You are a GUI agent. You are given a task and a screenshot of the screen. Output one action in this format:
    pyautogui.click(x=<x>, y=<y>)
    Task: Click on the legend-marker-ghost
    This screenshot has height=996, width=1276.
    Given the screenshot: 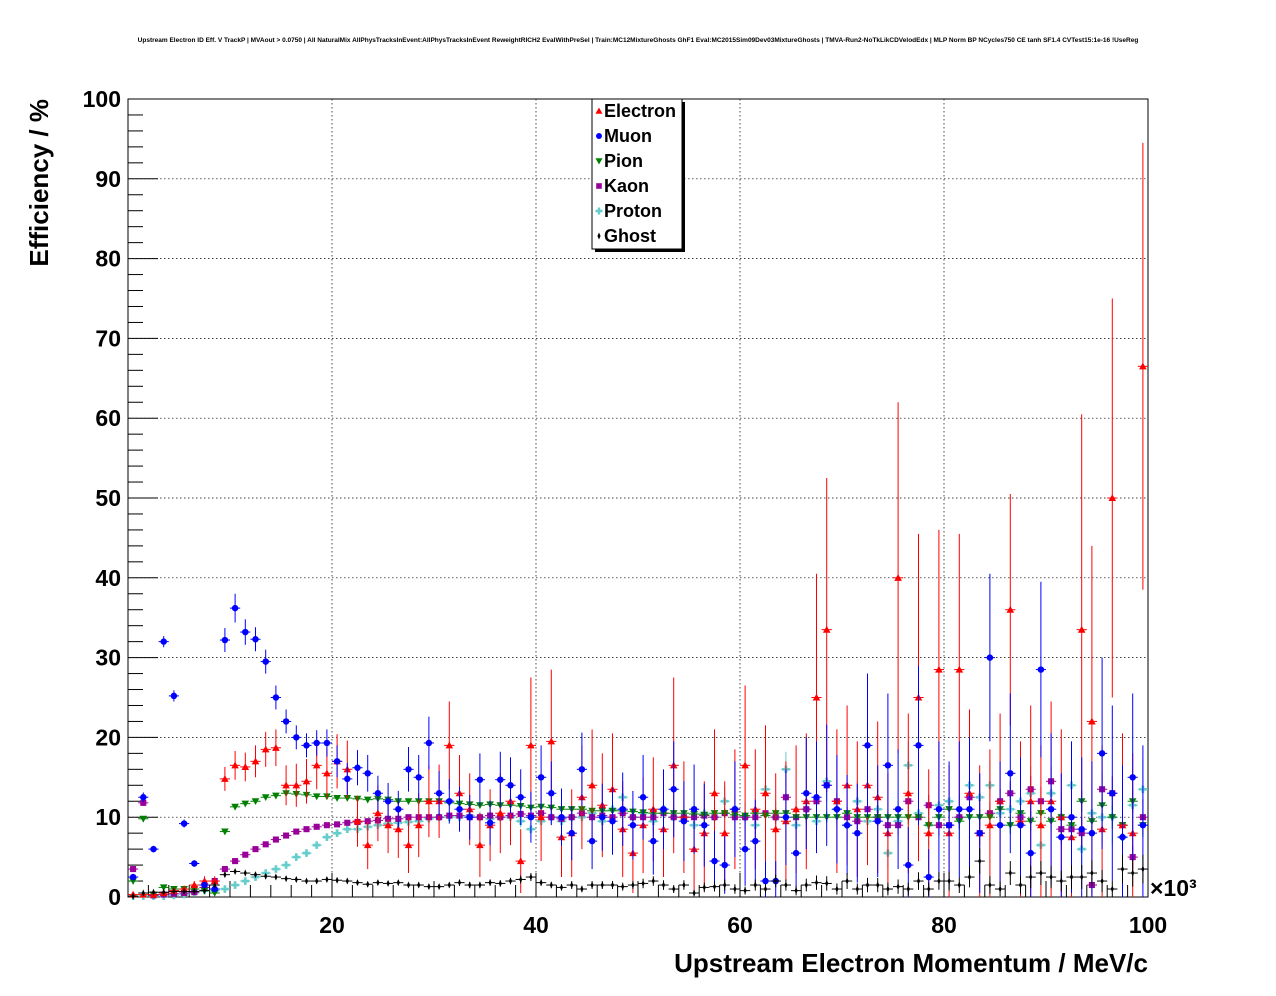 What is the action you would take?
    pyautogui.click(x=599, y=236)
    